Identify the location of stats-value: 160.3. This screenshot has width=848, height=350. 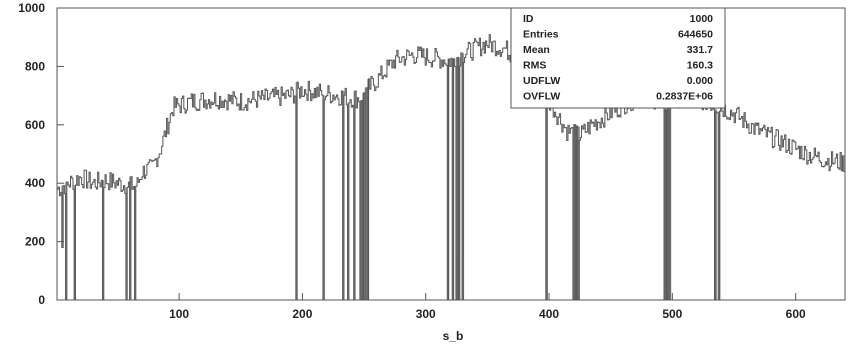
(700, 66).